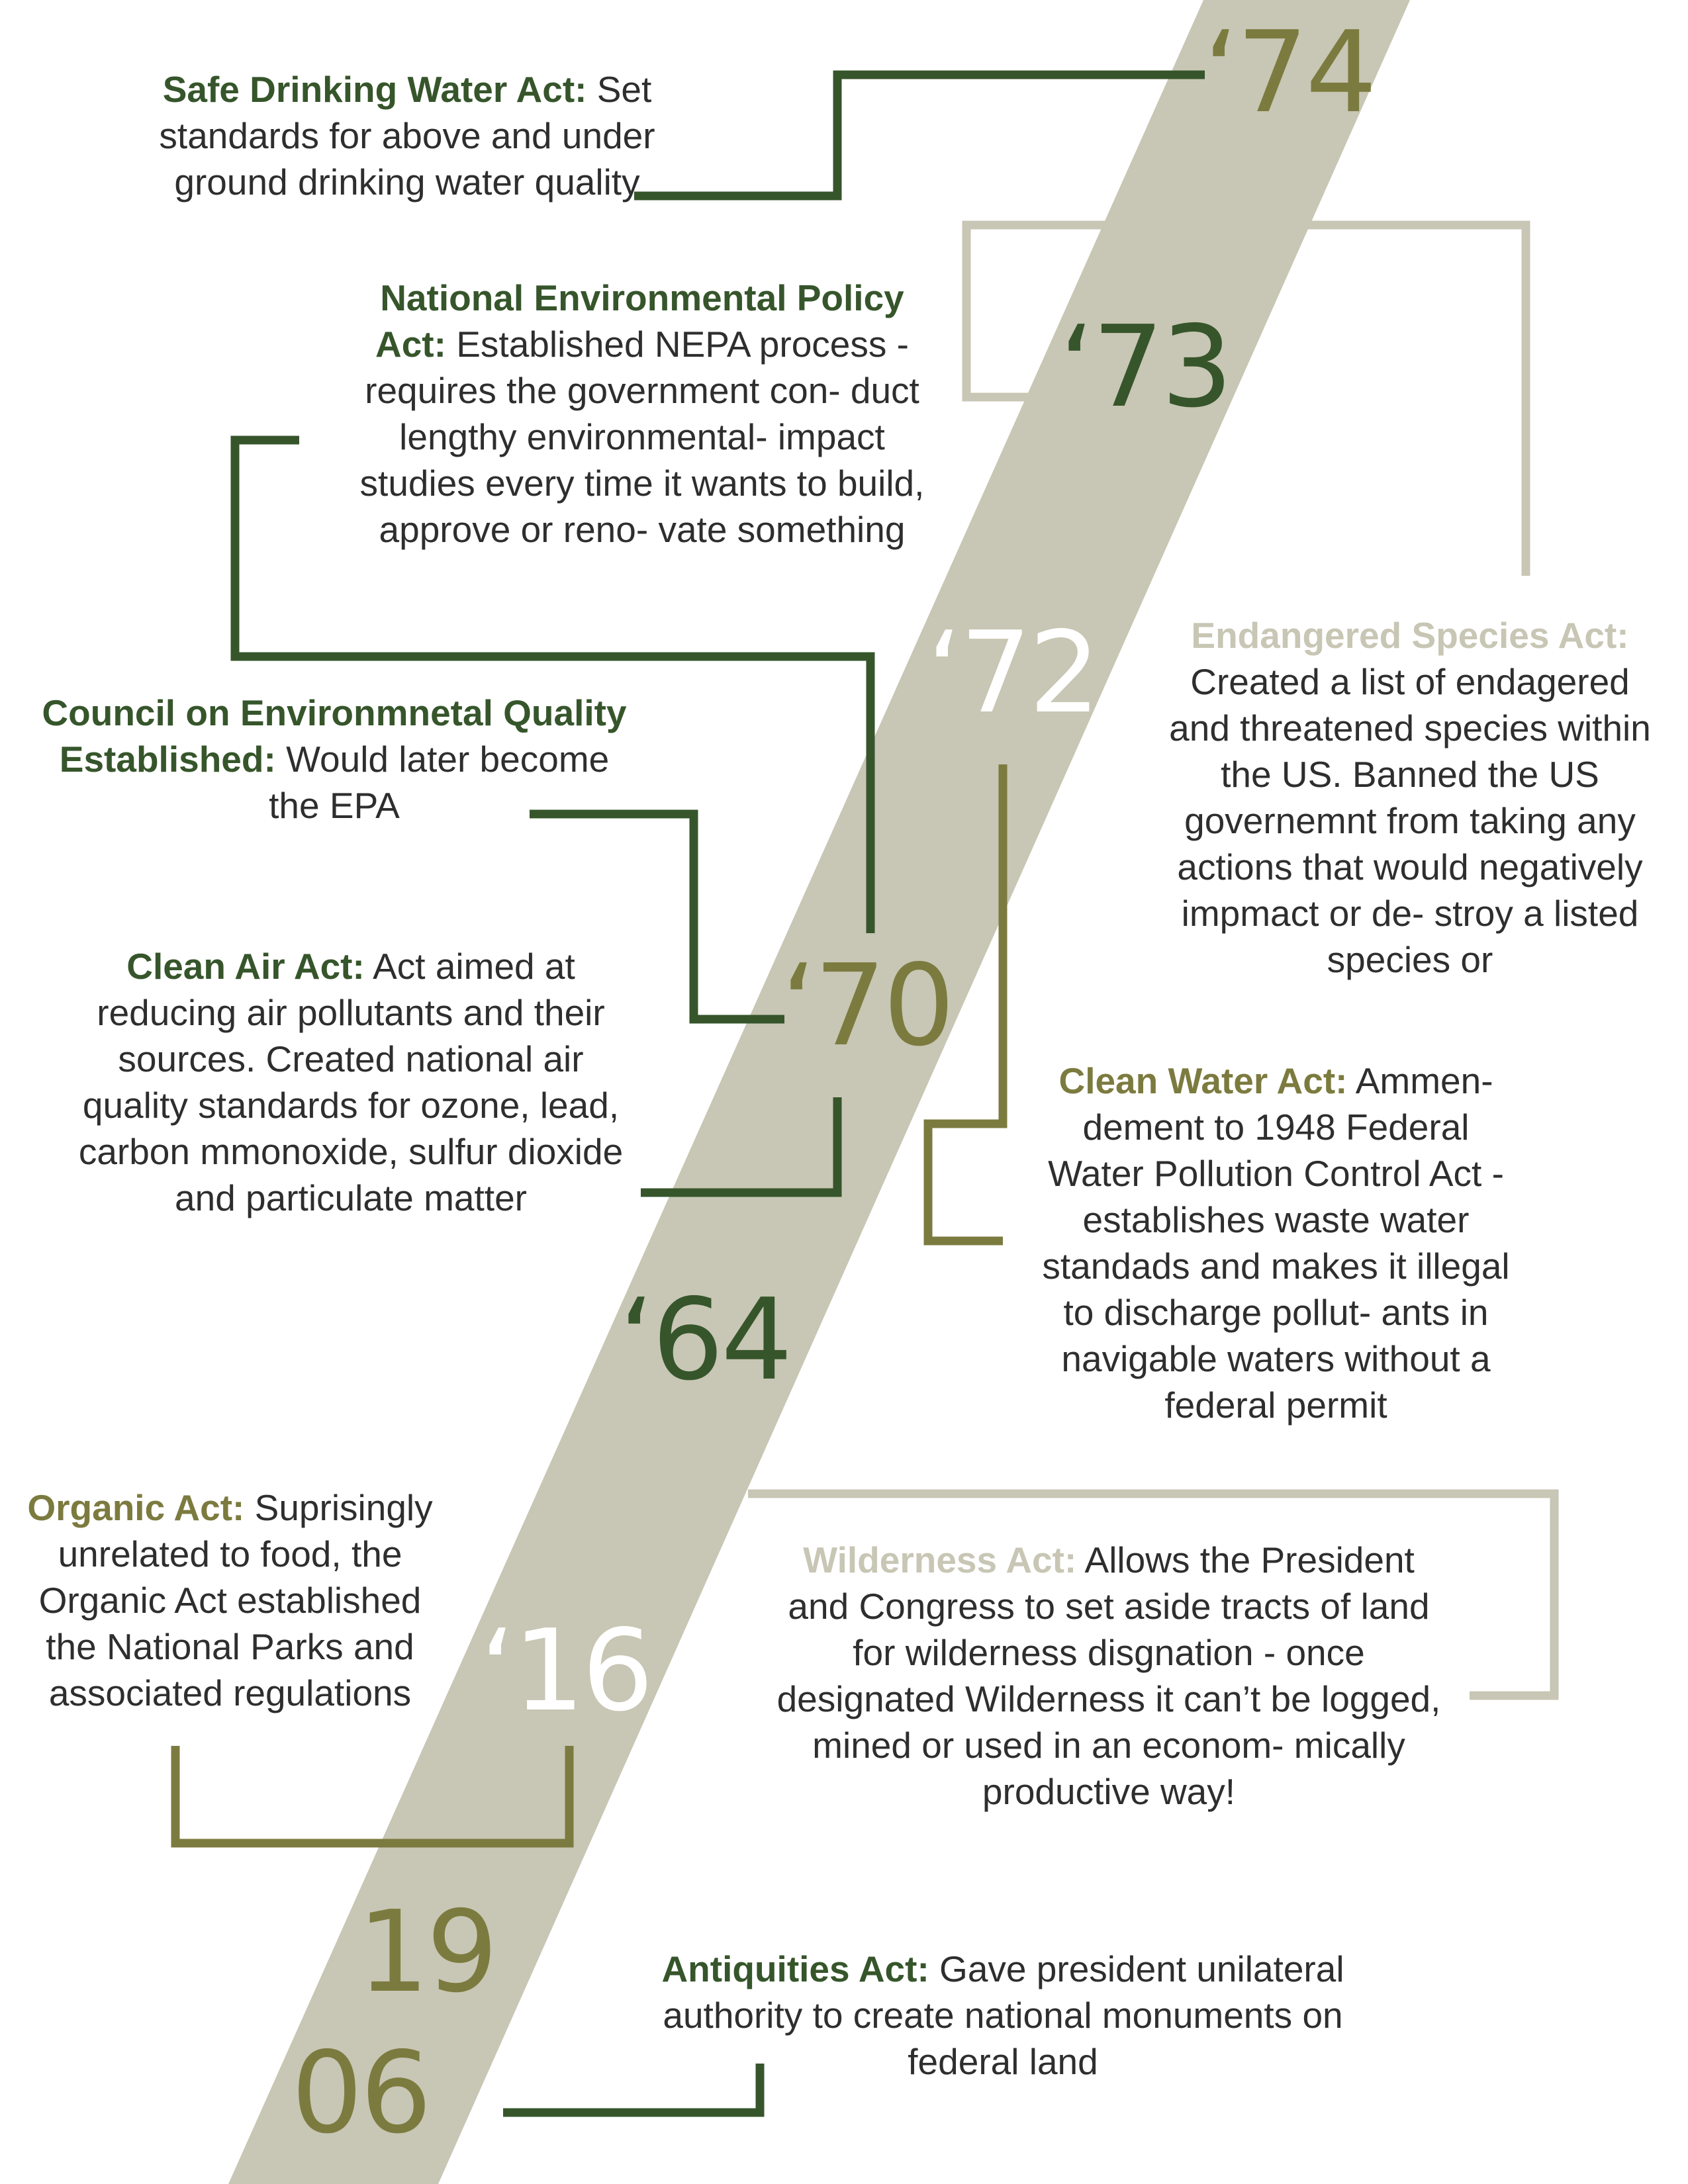 This screenshot has height=2184, width=1688. I want to click on connector-antiquities, so click(634, 2090).